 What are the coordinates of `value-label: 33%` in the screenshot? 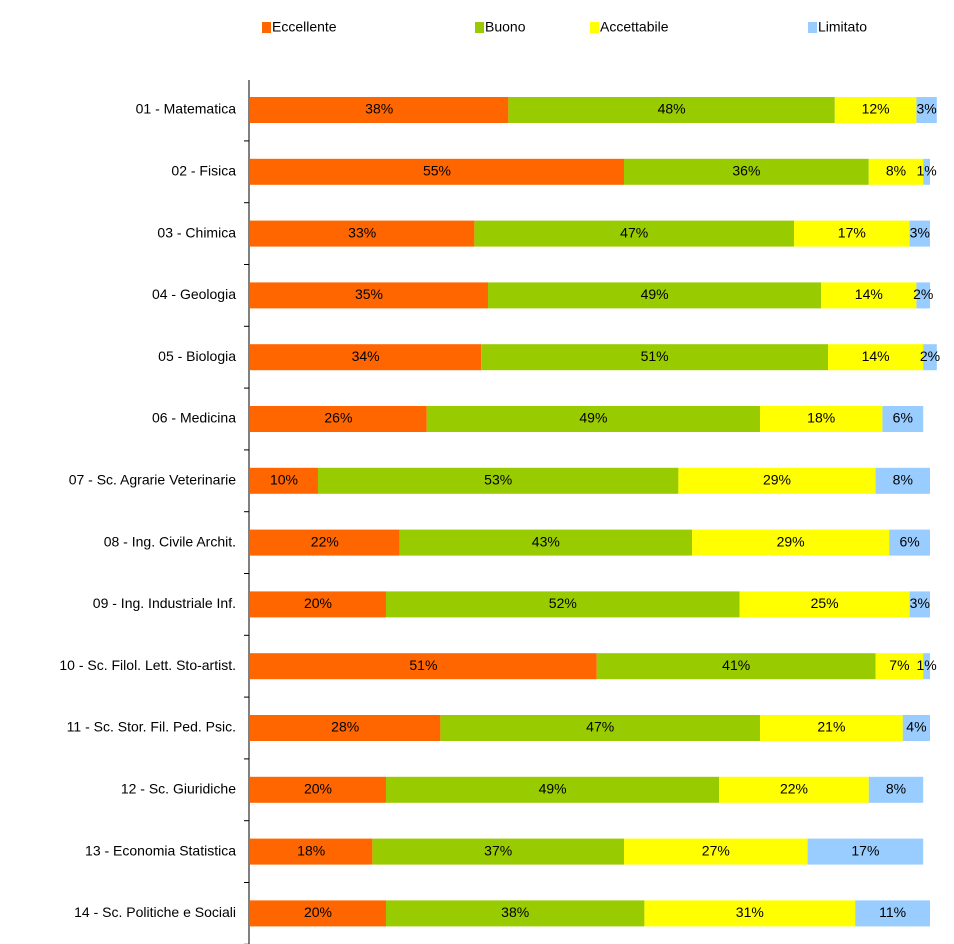 It's located at (362, 232).